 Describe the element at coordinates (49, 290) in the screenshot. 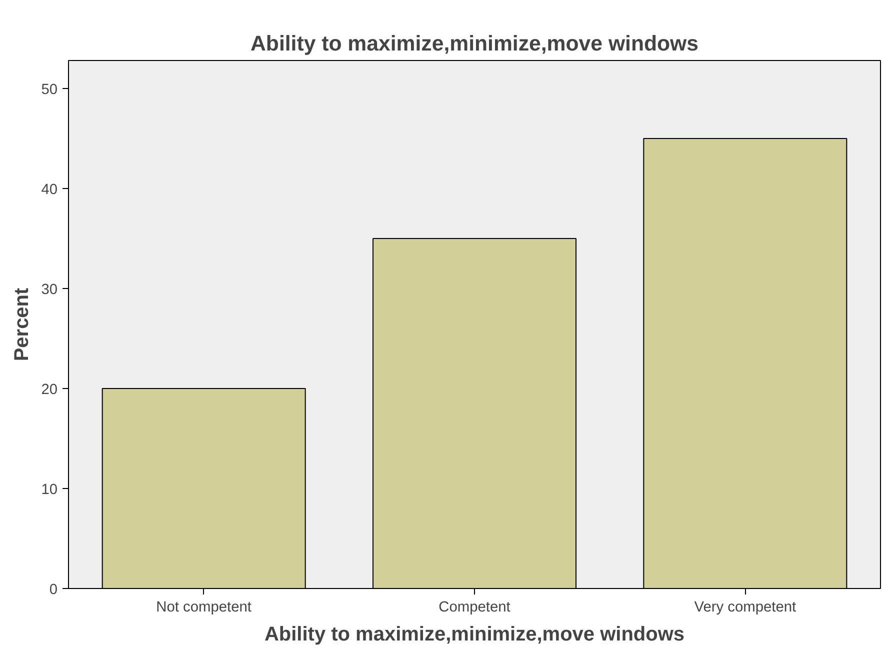

I see `y-tick-label: 30` at that location.